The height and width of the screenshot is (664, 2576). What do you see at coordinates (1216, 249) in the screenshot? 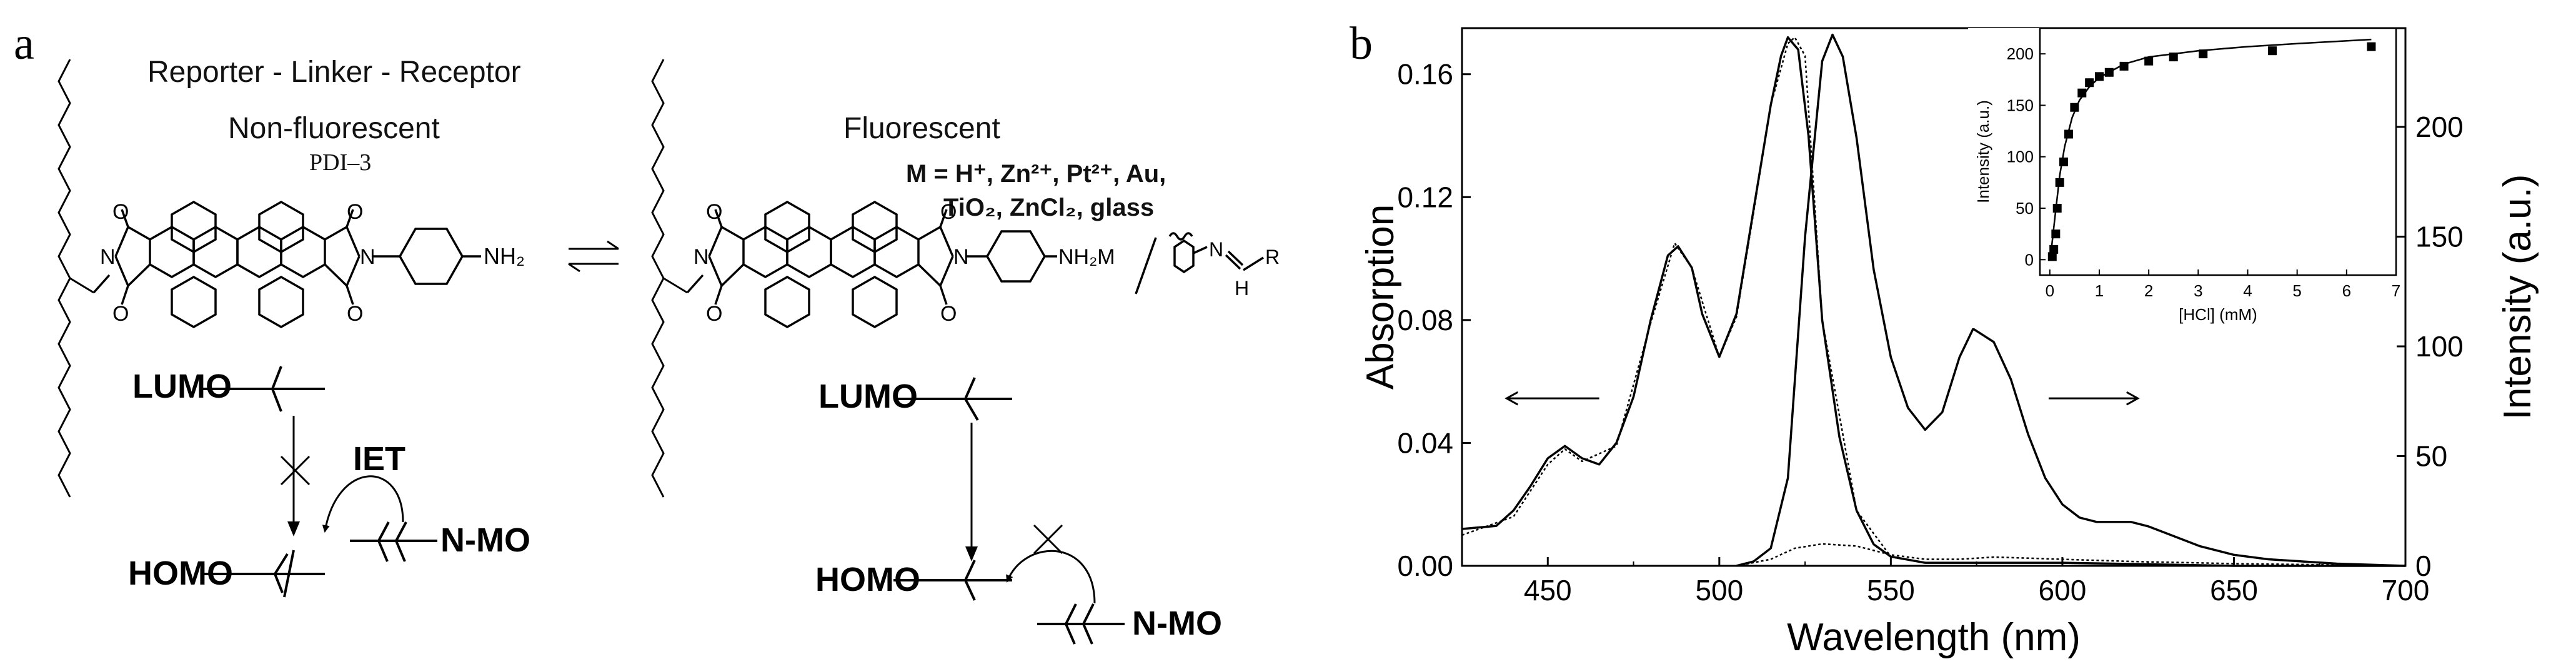
I see `imine-n-label: N` at bounding box center [1216, 249].